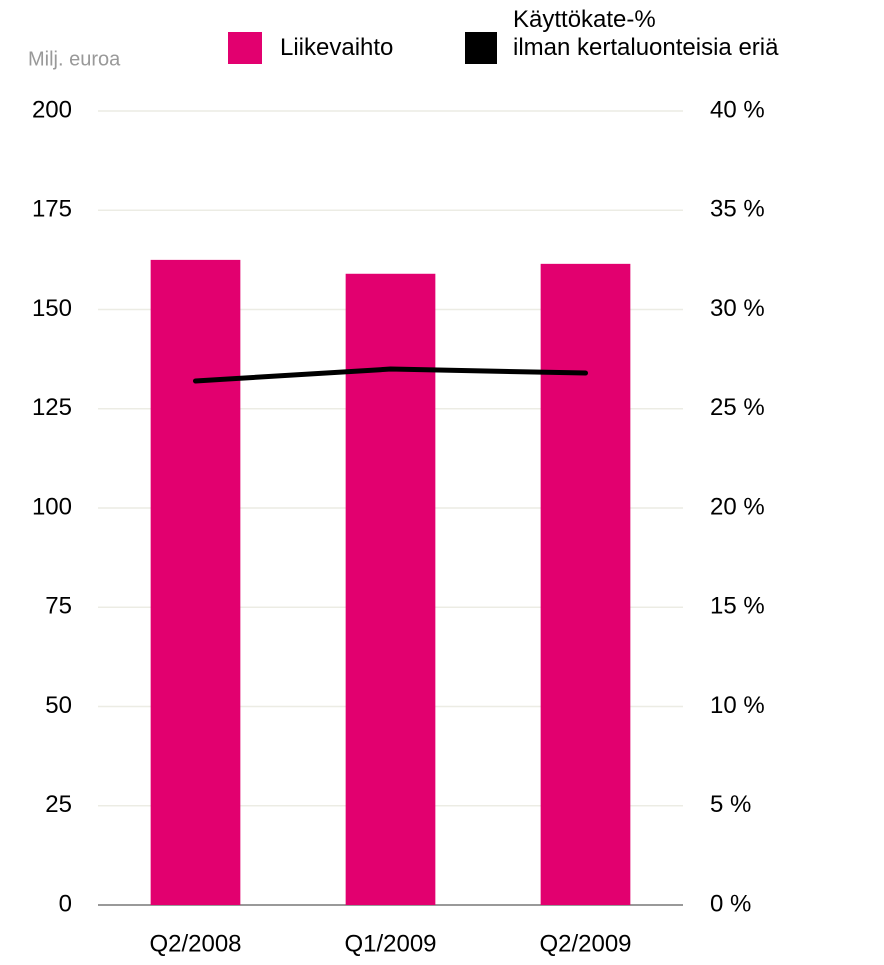  What do you see at coordinates (737, 109) in the screenshot?
I see `y2-tick-label: 40 %` at bounding box center [737, 109].